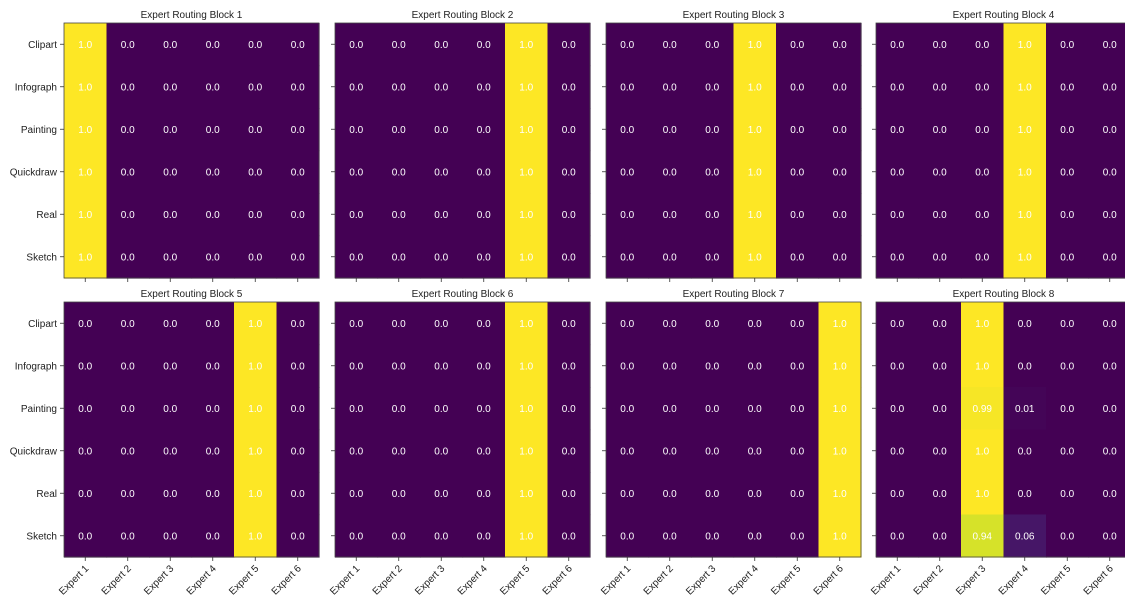 The image size is (1125, 601). What do you see at coordinates (734, 294) in the screenshot?
I see `panel-title: Expert Routing Block 7` at bounding box center [734, 294].